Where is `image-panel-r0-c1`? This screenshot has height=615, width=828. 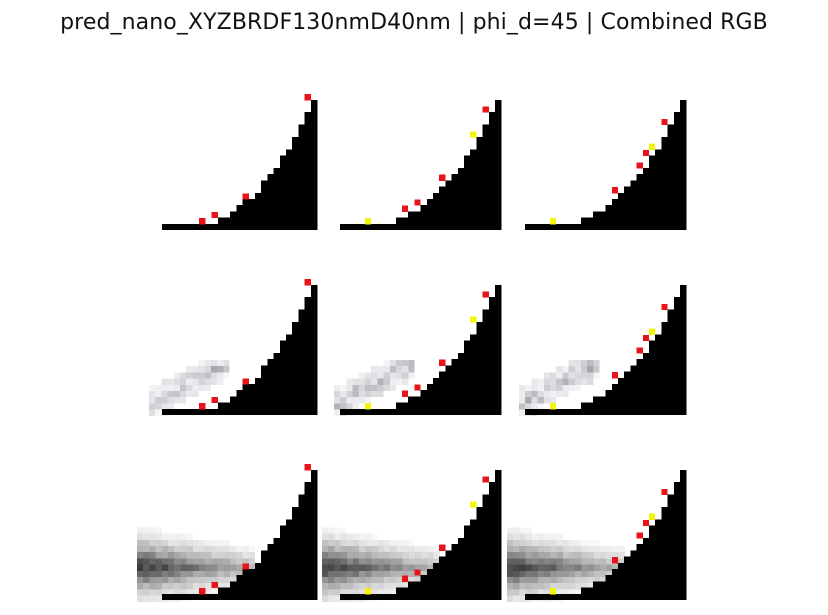 image-panel-r0-c1 is located at coordinates (421, 164).